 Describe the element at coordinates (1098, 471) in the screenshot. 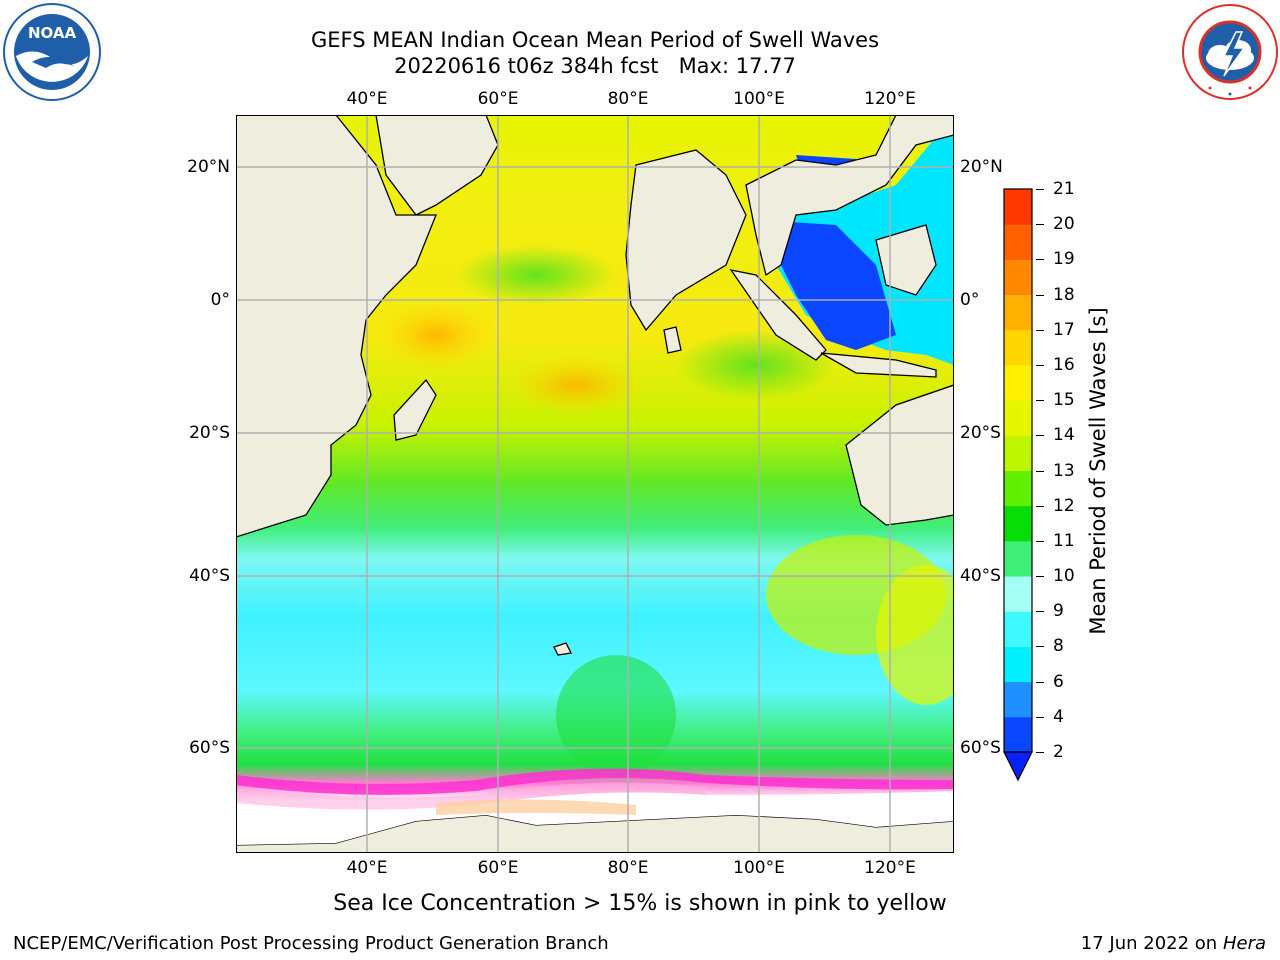

I see `colorbar-title: Mean Period of Swell Waves [s]` at that location.